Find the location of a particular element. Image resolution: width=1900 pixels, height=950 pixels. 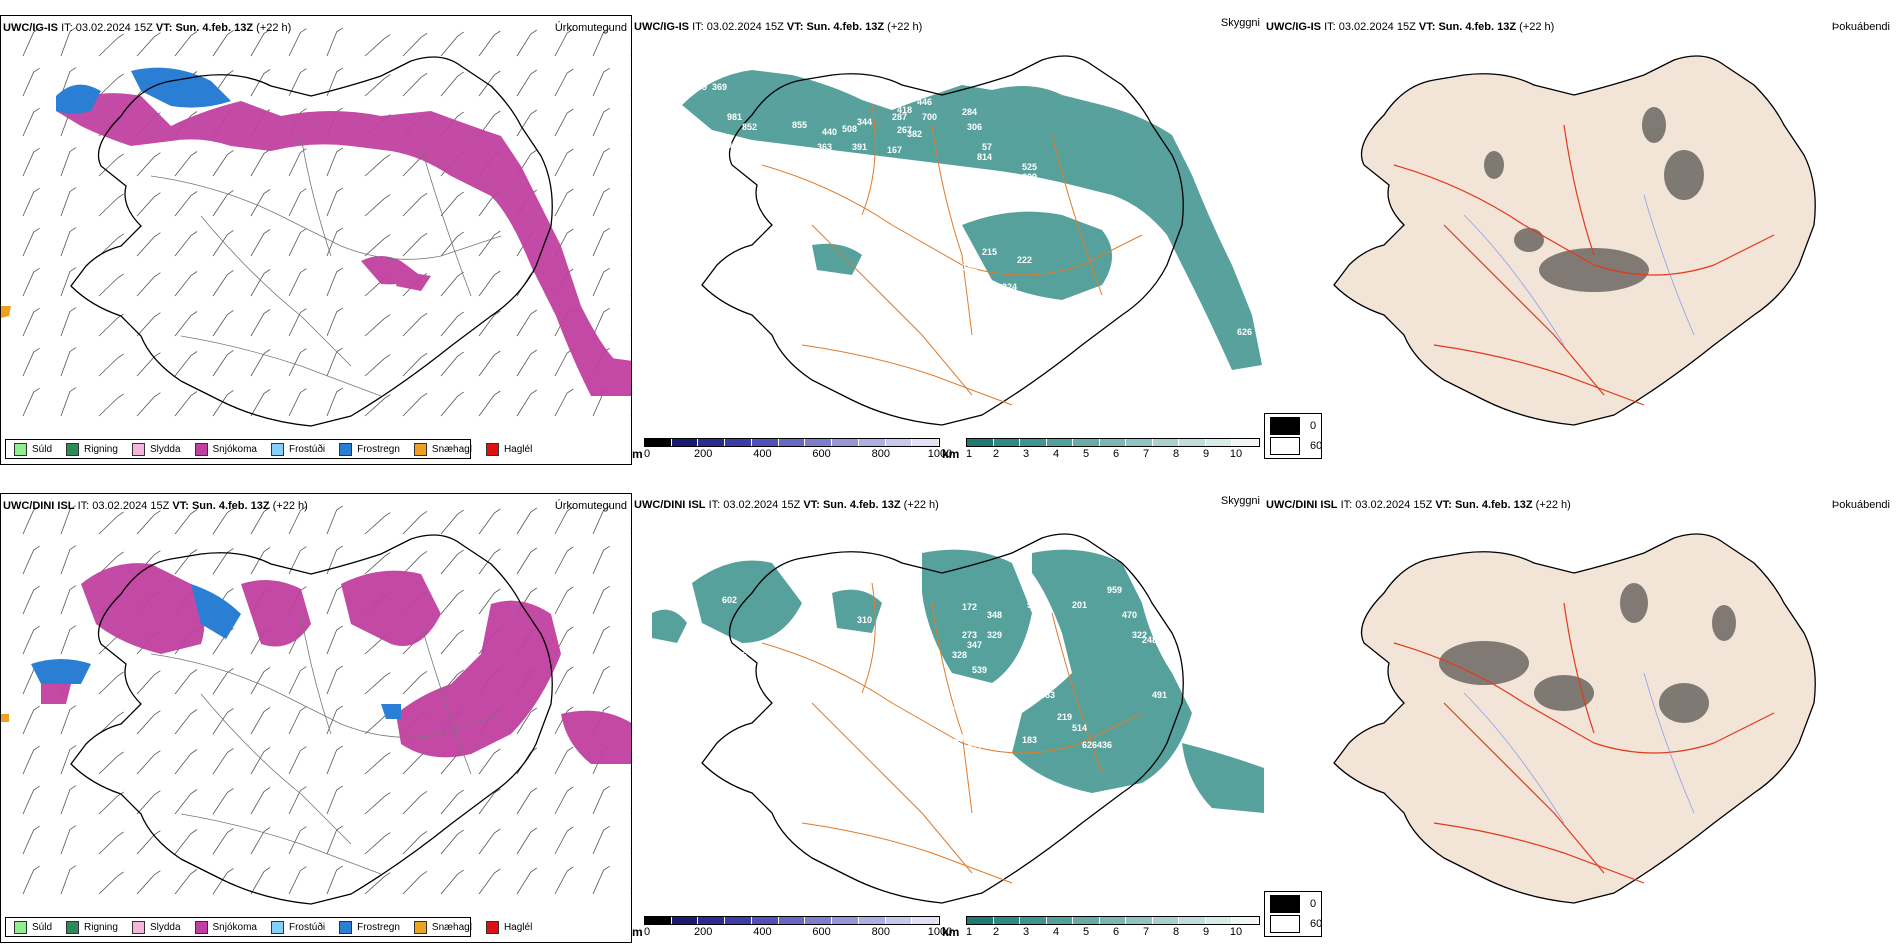

coastline-row2-p2 is located at coordinates (942, 718).